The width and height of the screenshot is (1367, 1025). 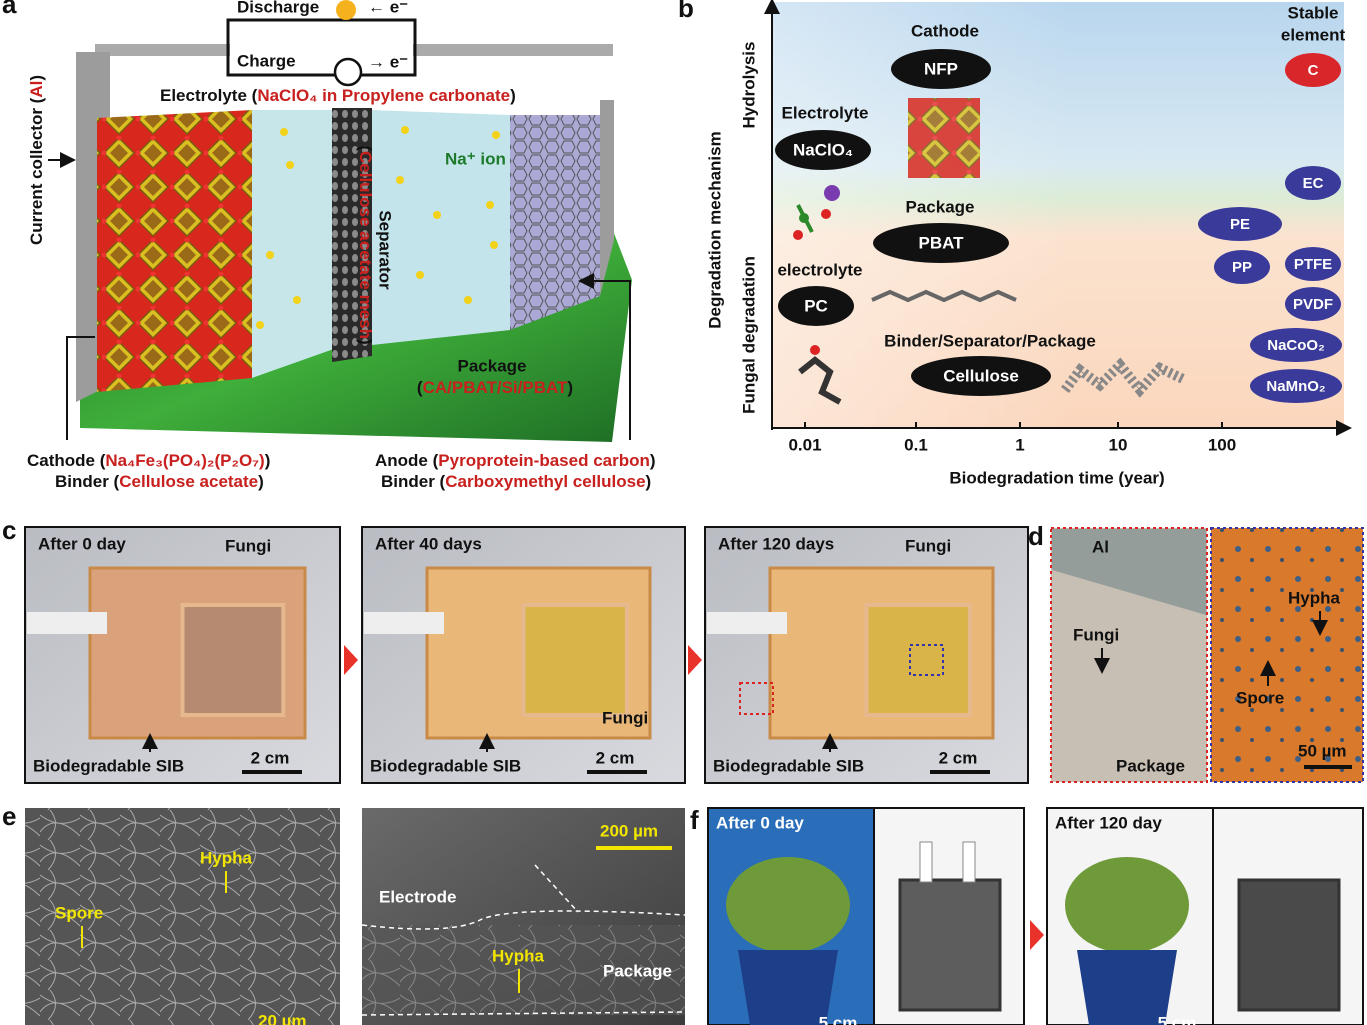 I want to click on stable-name: EC, so click(x=1313, y=183).